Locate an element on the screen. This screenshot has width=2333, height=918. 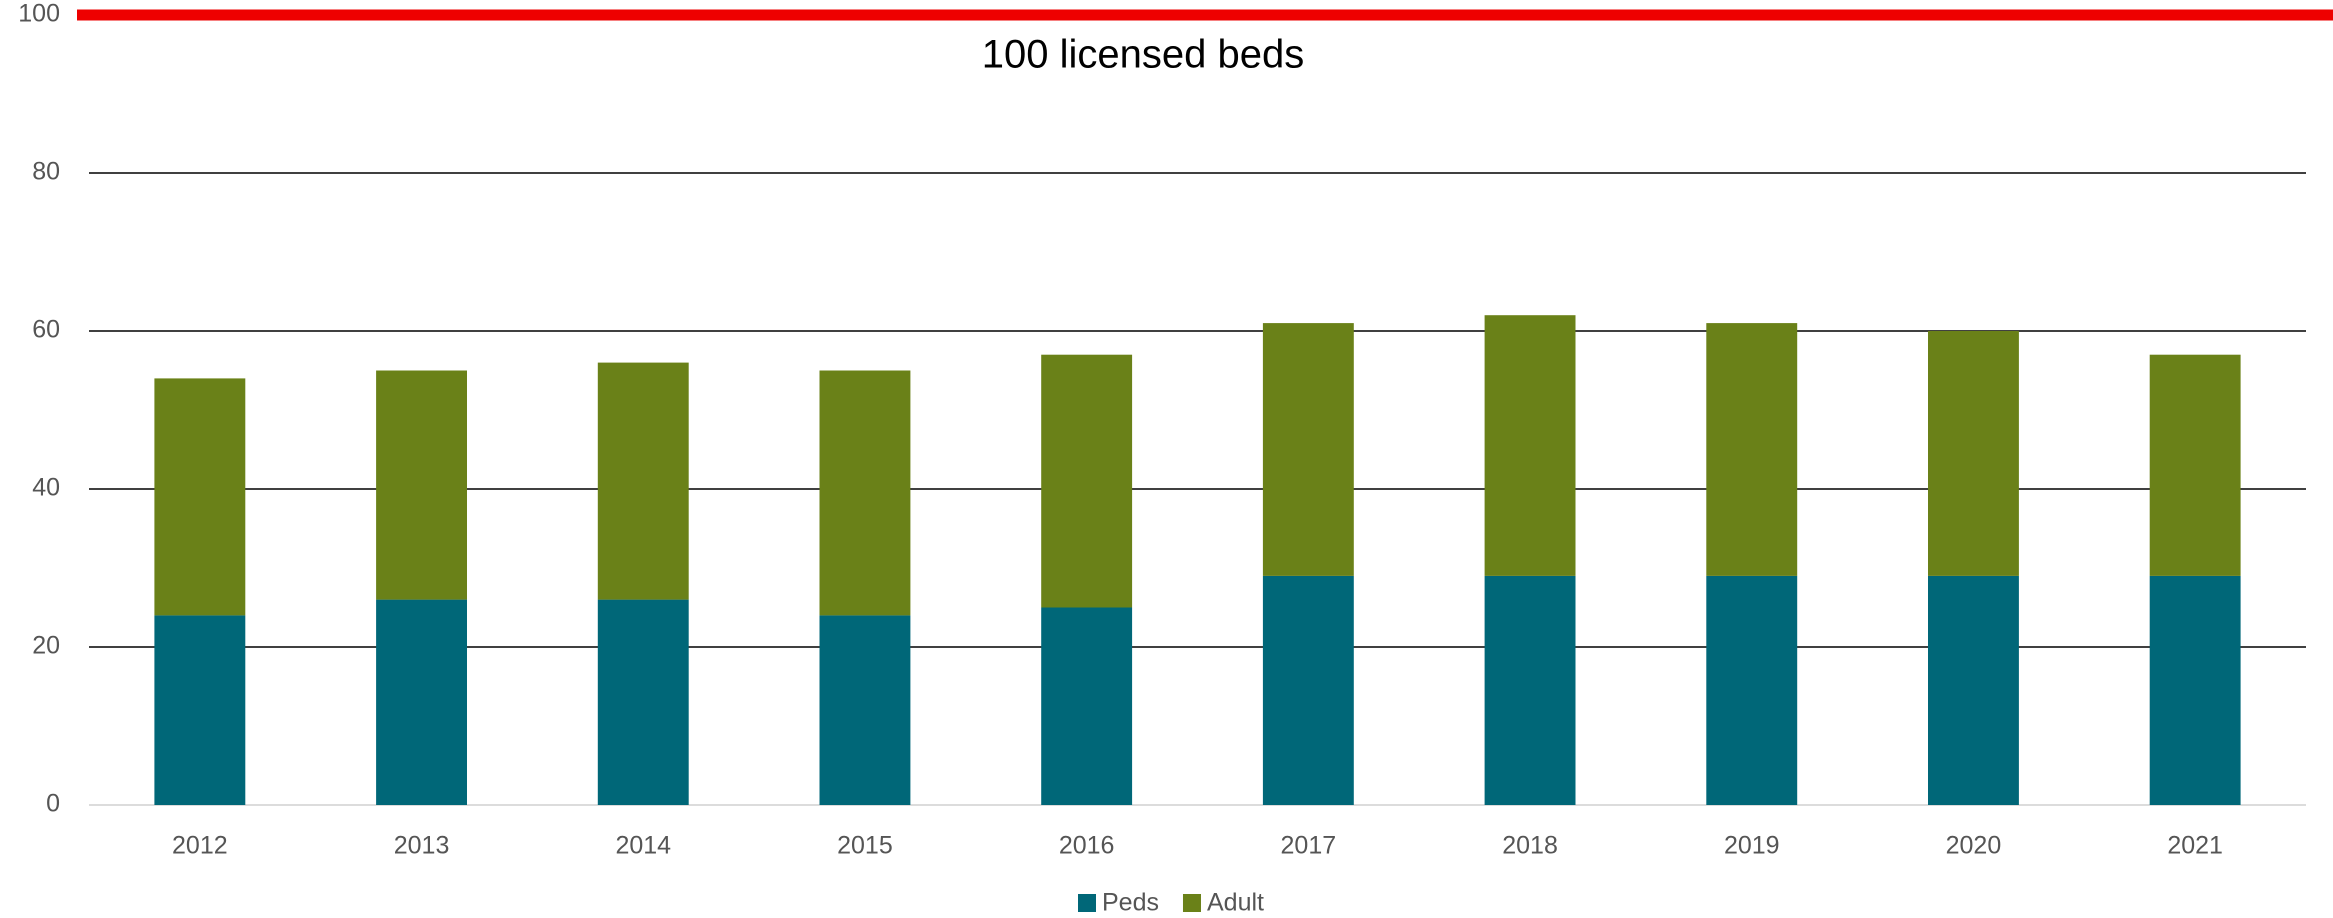
x-tick-label: 2012 is located at coordinates (200, 846).